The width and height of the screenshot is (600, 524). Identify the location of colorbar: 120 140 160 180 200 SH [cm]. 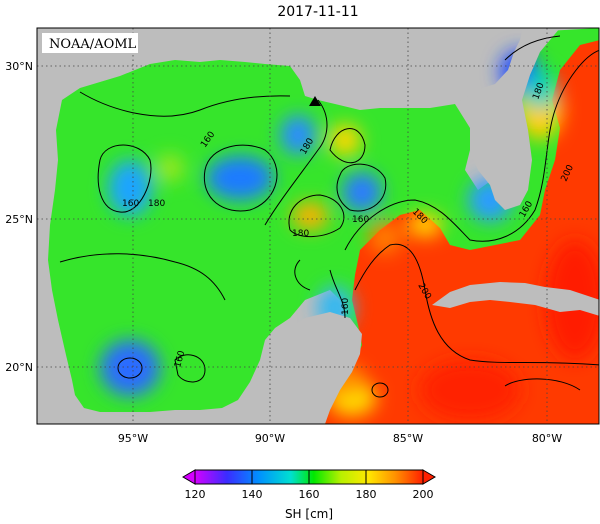
(309, 495).